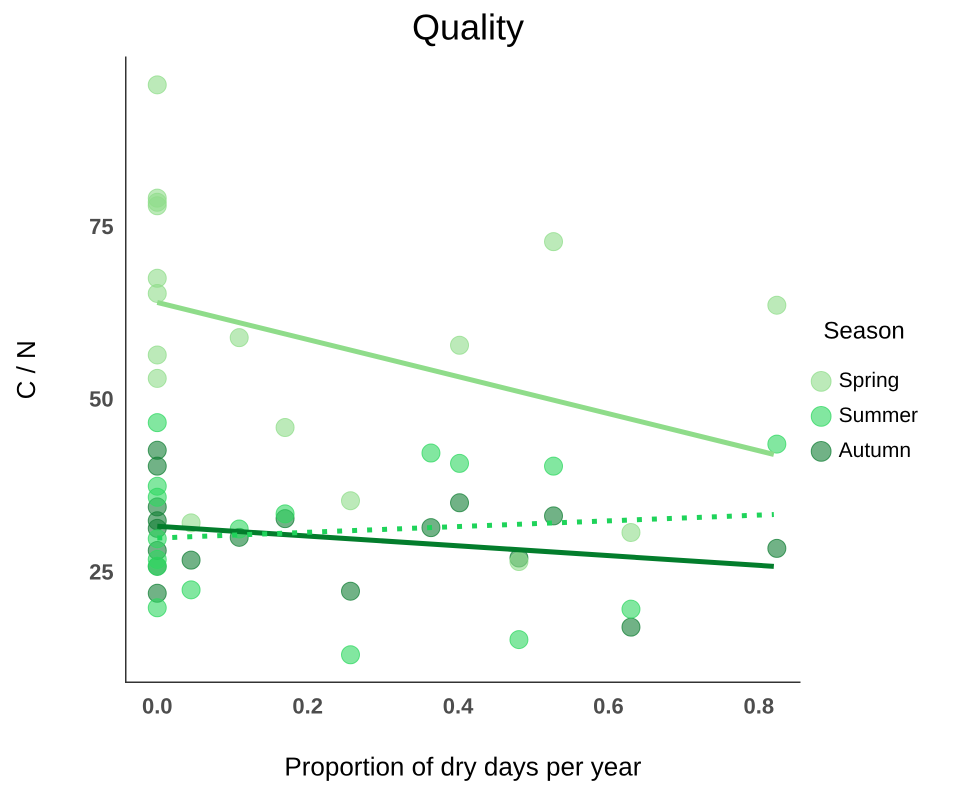 The width and height of the screenshot is (979, 798). Describe the element at coordinates (25, 370) in the screenshot. I see `y-axis-title: C / N` at that location.